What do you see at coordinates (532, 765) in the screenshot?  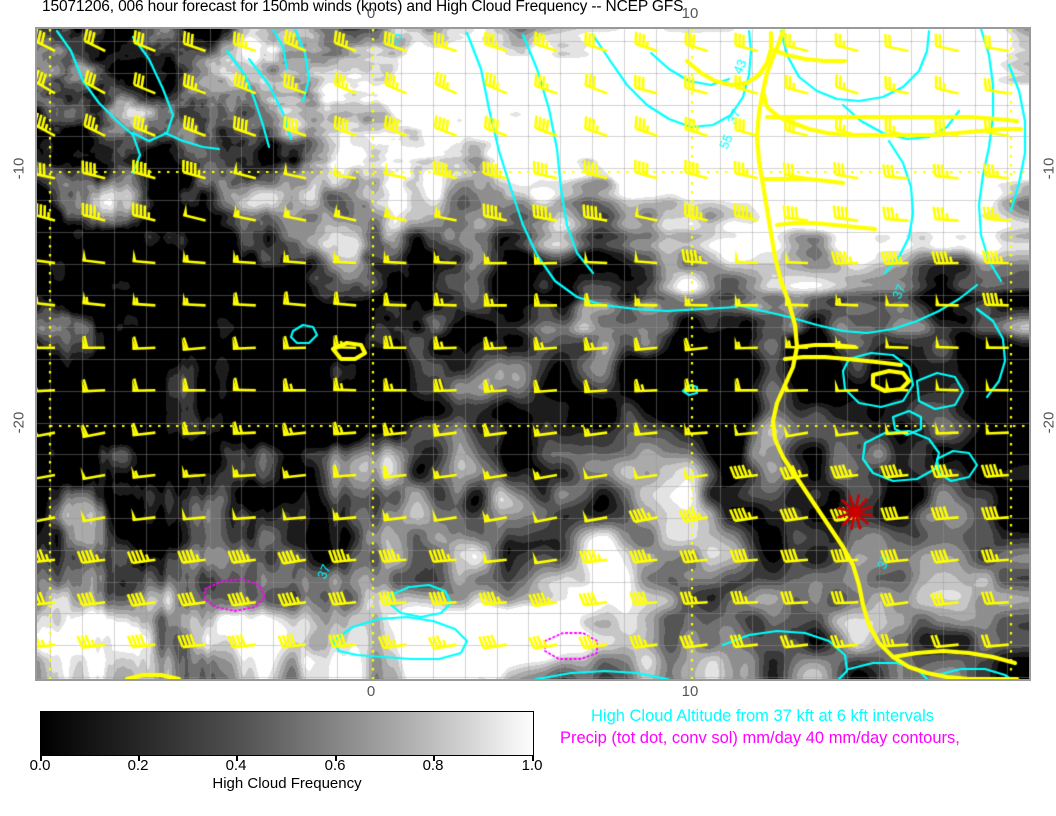 I see `colorbar-tick-label: 1.0` at bounding box center [532, 765].